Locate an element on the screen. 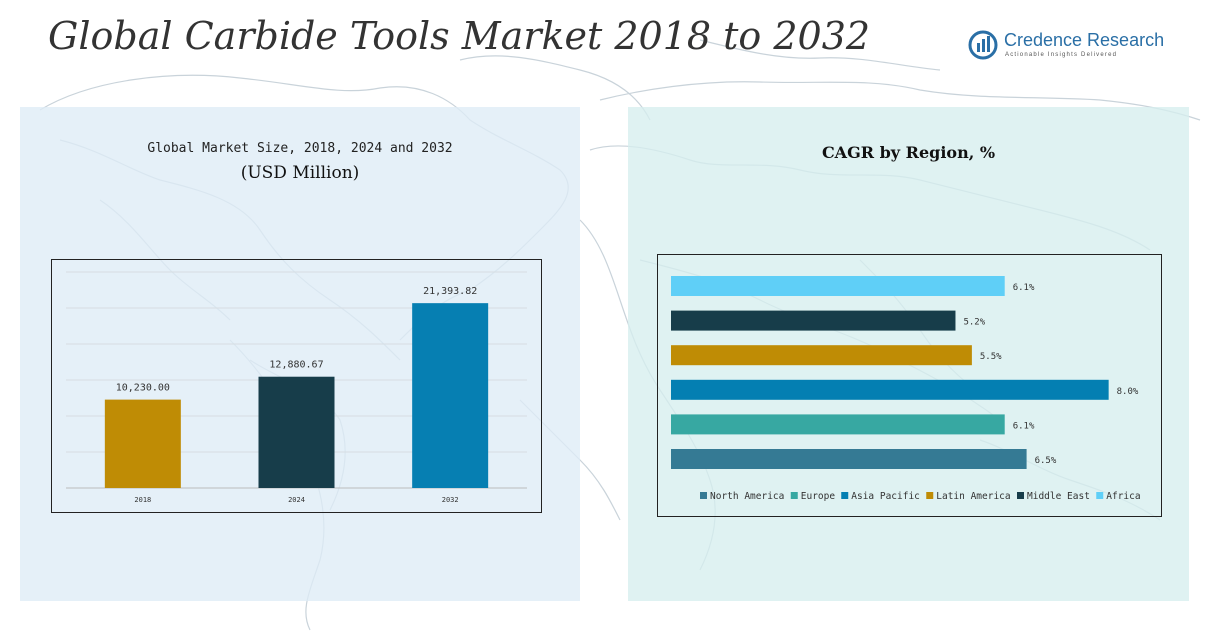 The height and width of the screenshot is (633, 1213). bar-2024 is located at coordinates (296, 432).